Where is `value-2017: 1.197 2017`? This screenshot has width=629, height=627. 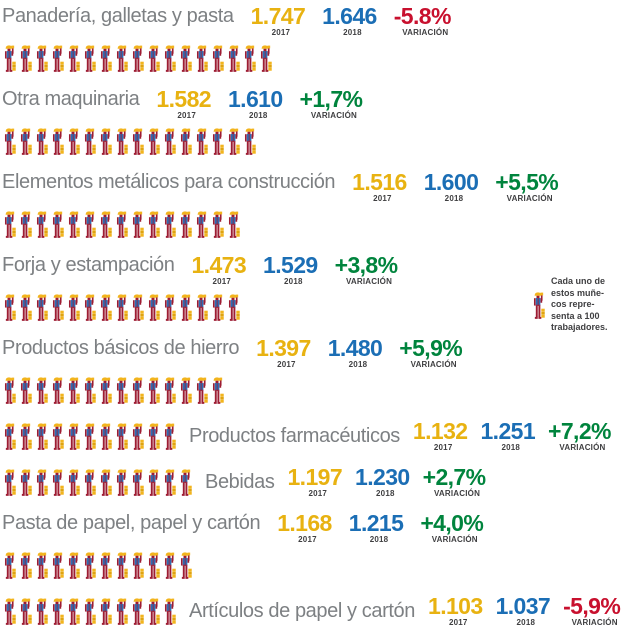 value-2017: 1.197 2017 is located at coordinates (314, 481).